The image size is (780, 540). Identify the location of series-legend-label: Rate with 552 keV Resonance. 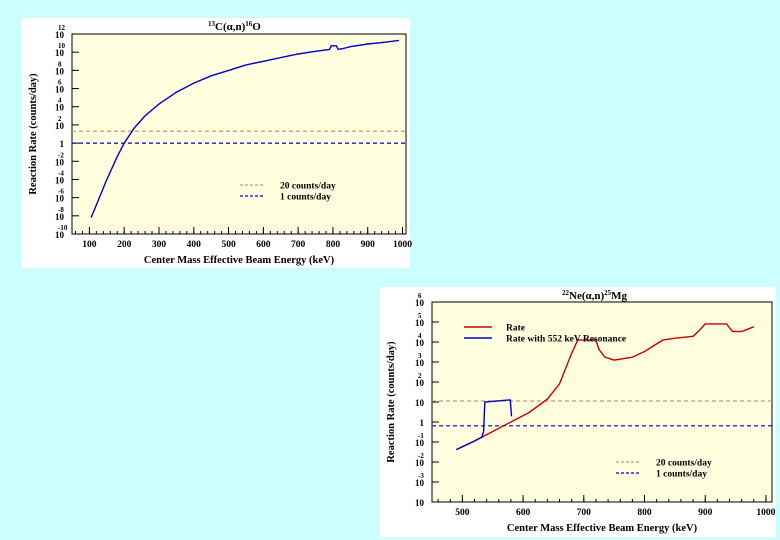
(566, 340).